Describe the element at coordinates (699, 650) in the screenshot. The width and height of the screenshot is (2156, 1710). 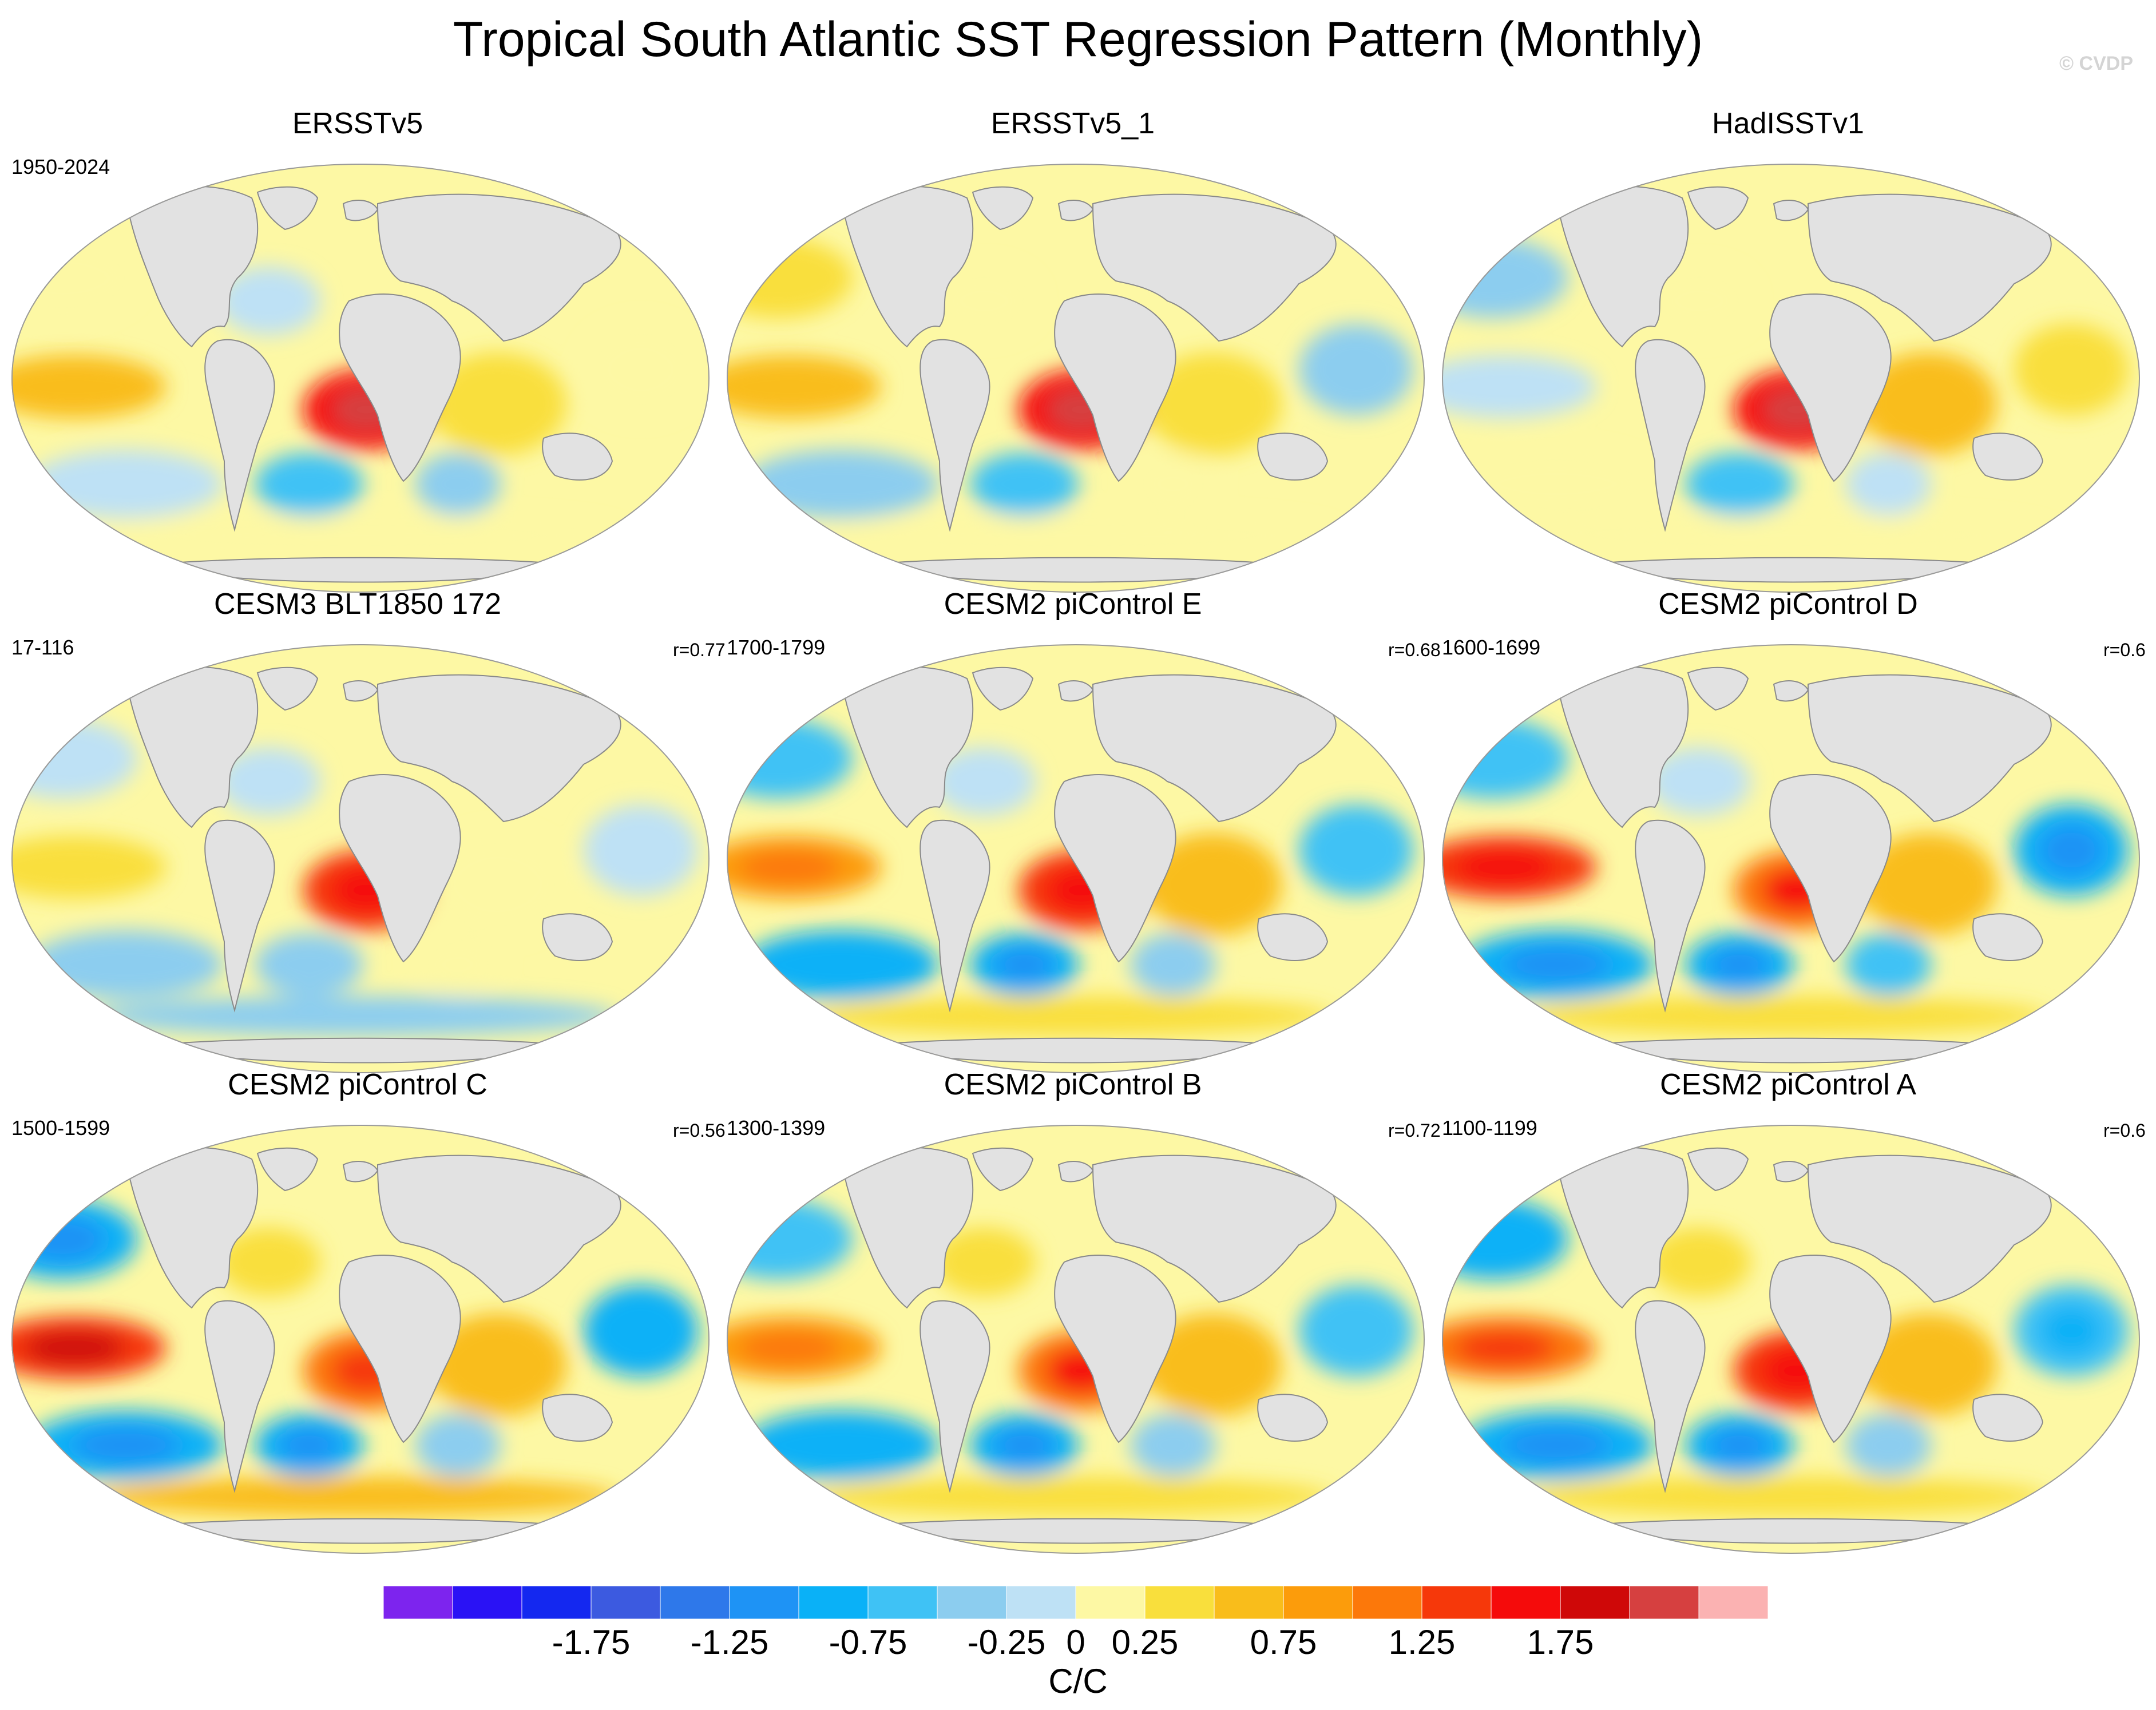
I see `panel-correlation: r=0.77` at that location.